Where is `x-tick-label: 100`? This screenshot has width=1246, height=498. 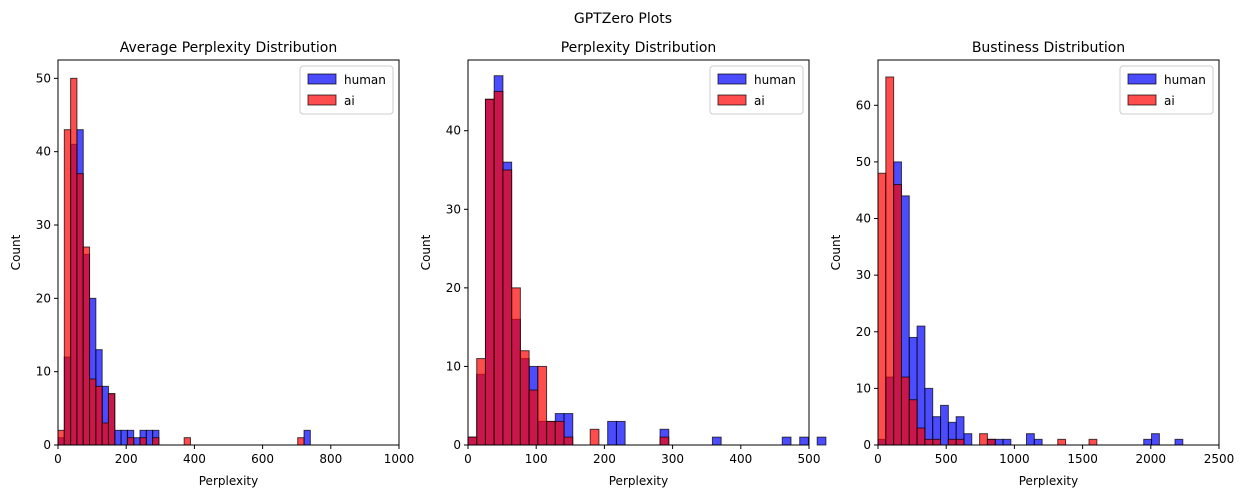
x-tick-label: 100 is located at coordinates (536, 459).